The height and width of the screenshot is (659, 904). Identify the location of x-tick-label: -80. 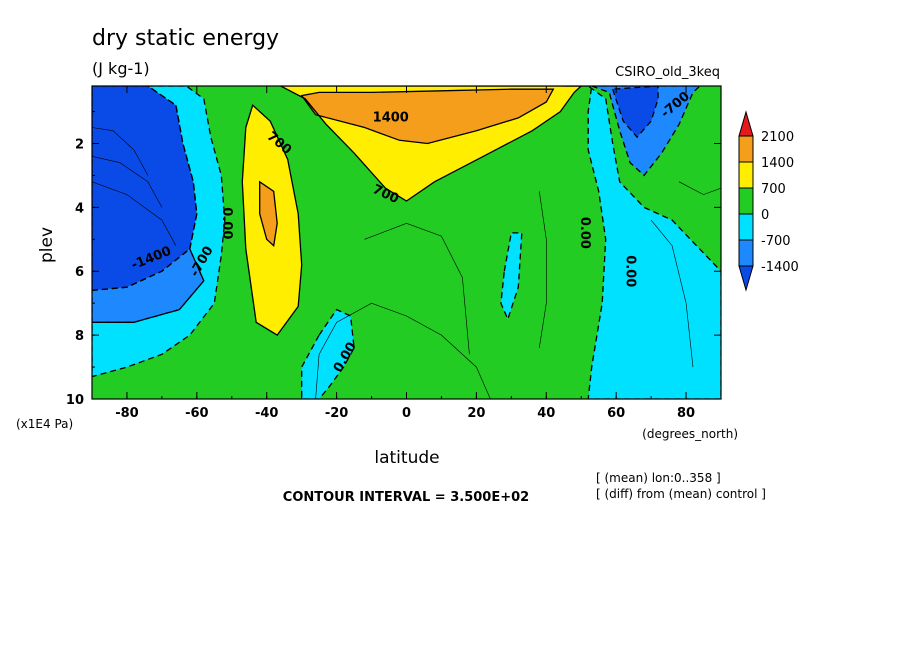
(127, 413).